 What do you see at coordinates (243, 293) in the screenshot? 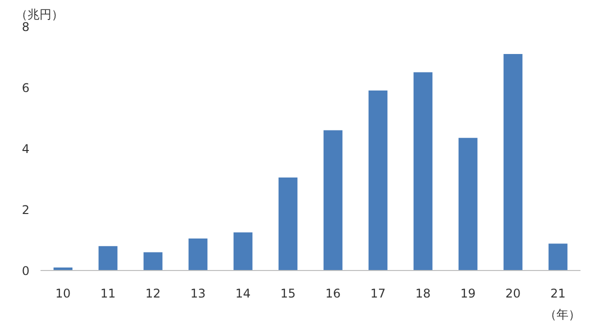
I see `x-tick-label: 14` at bounding box center [243, 293].